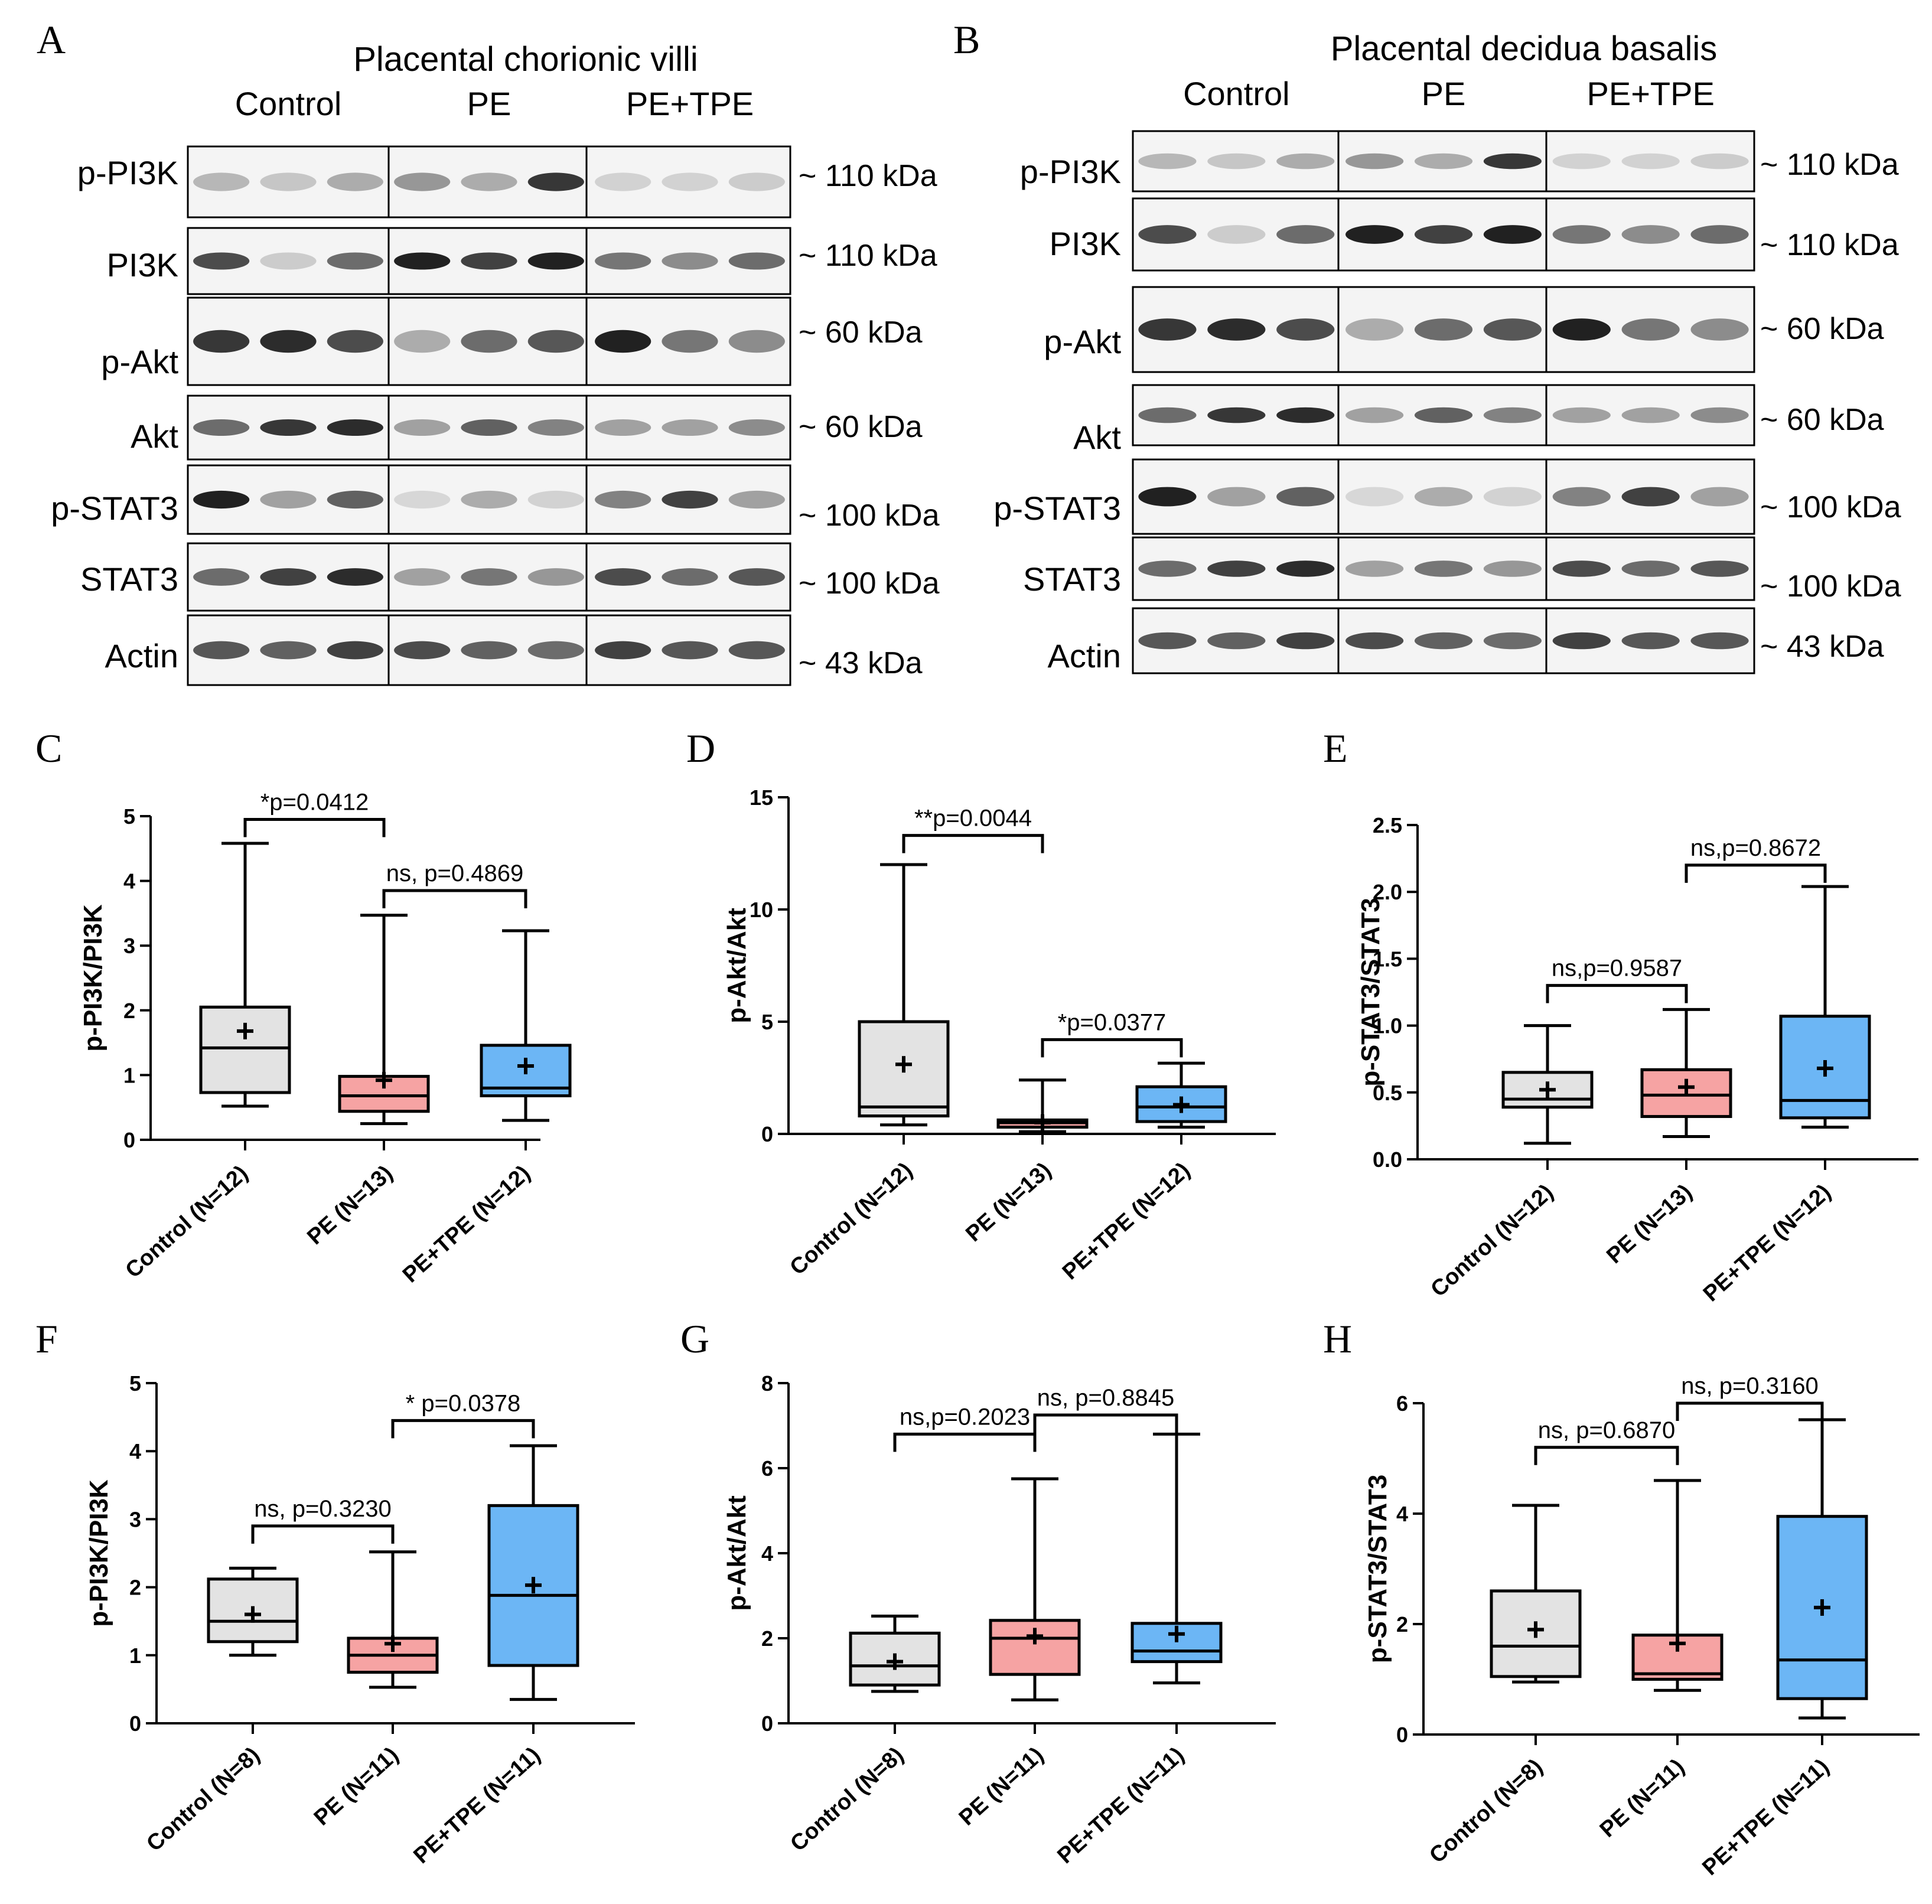  I want to click on p-value-label: ns, p=0.4869, so click(455, 873).